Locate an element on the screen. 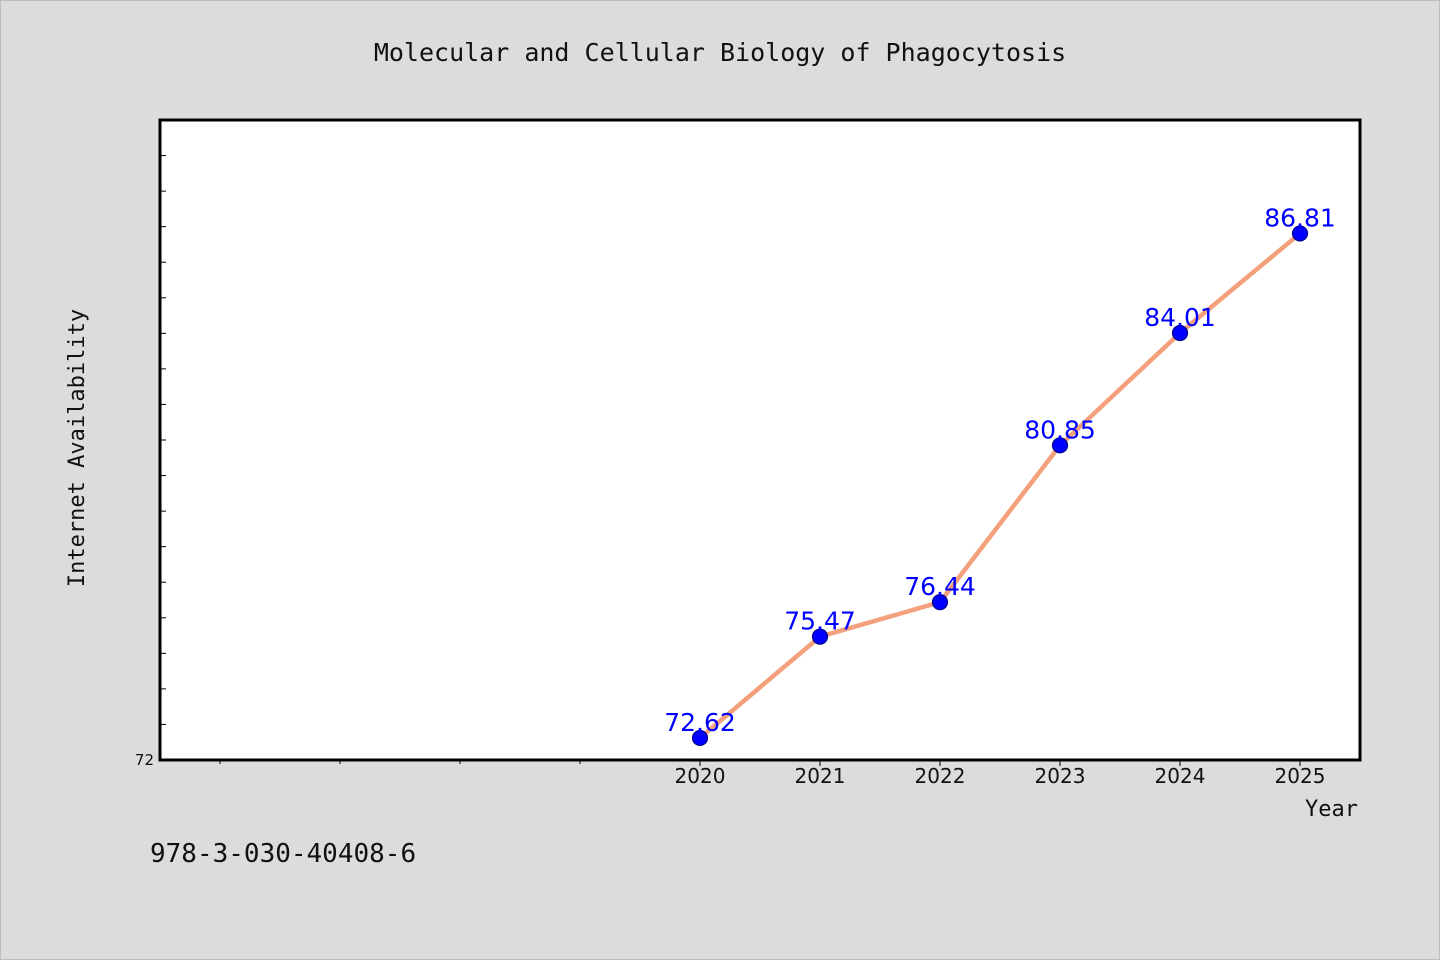 The width and height of the screenshot is (1440, 960). data-label: 84.01 is located at coordinates (1180, 317).